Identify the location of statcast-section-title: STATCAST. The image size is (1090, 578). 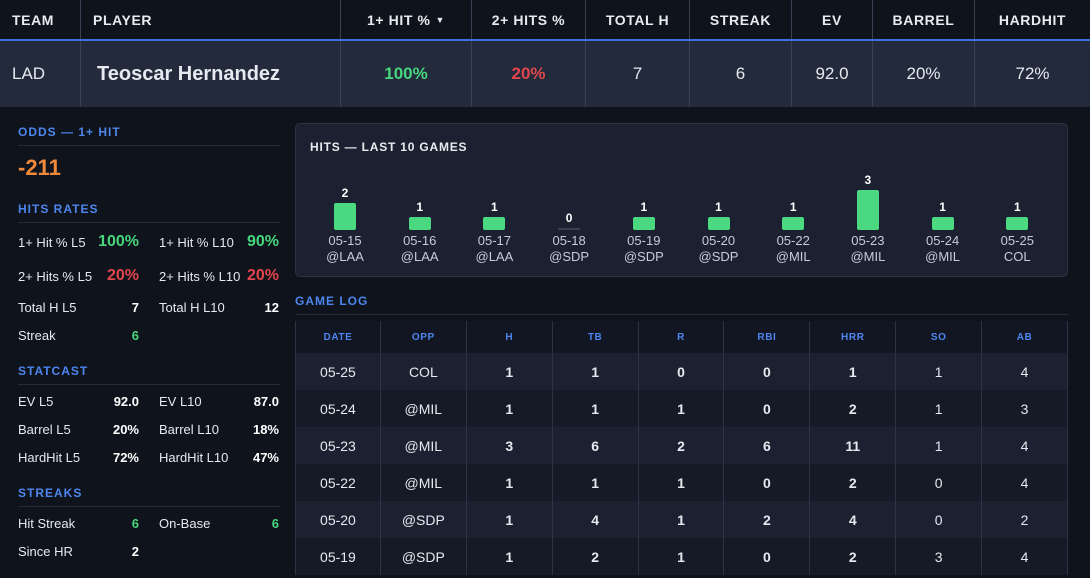
(53, 371).